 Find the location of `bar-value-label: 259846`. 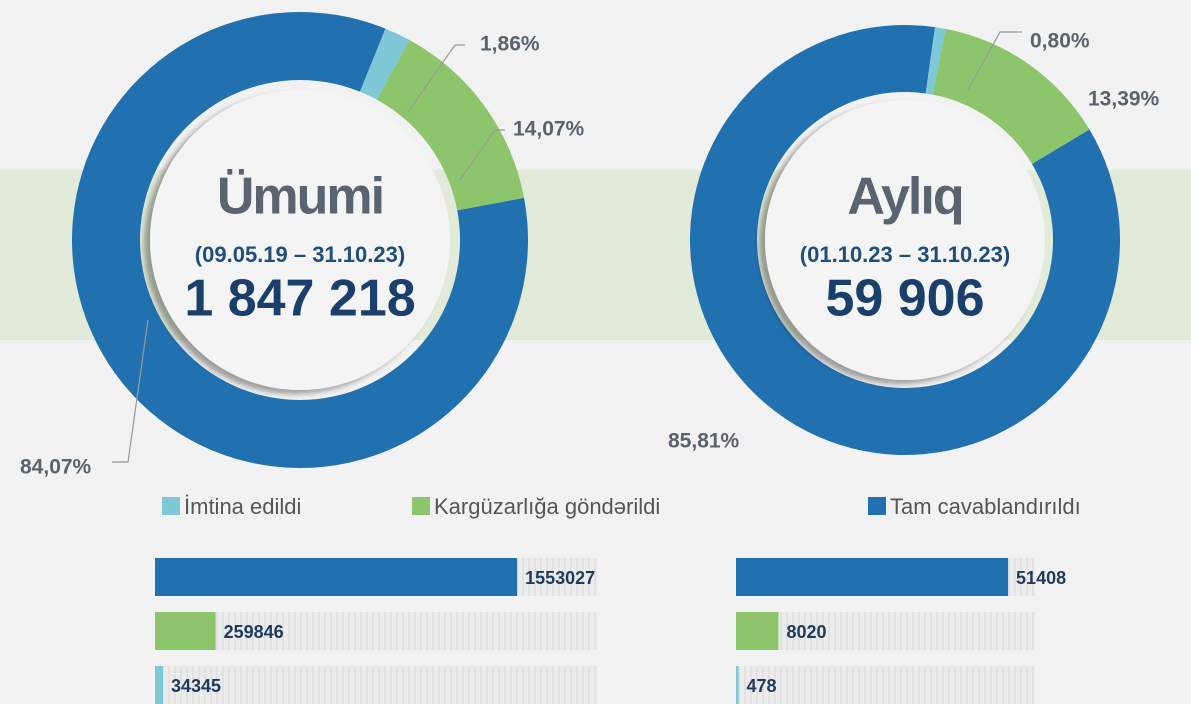

bar-value-label: 259846 is located at coordinates (254, 632).